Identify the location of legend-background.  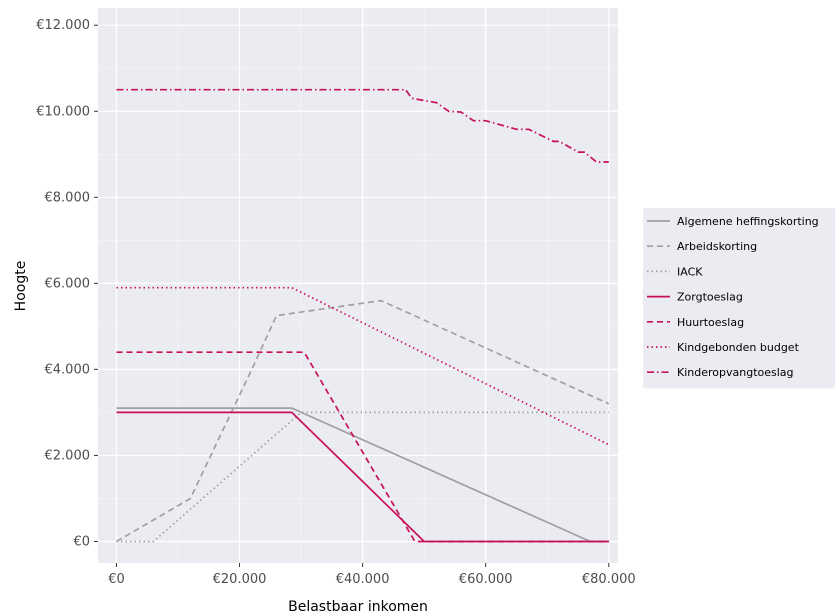
(739, 298).